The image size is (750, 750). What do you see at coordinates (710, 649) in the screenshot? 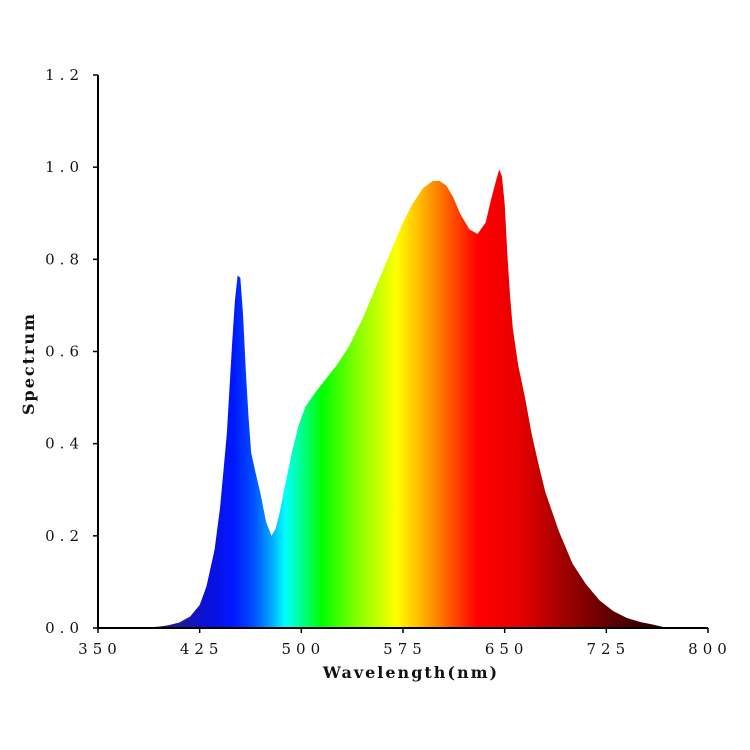
I see `x-tick-label: 800` at bounding box center [710, 649].